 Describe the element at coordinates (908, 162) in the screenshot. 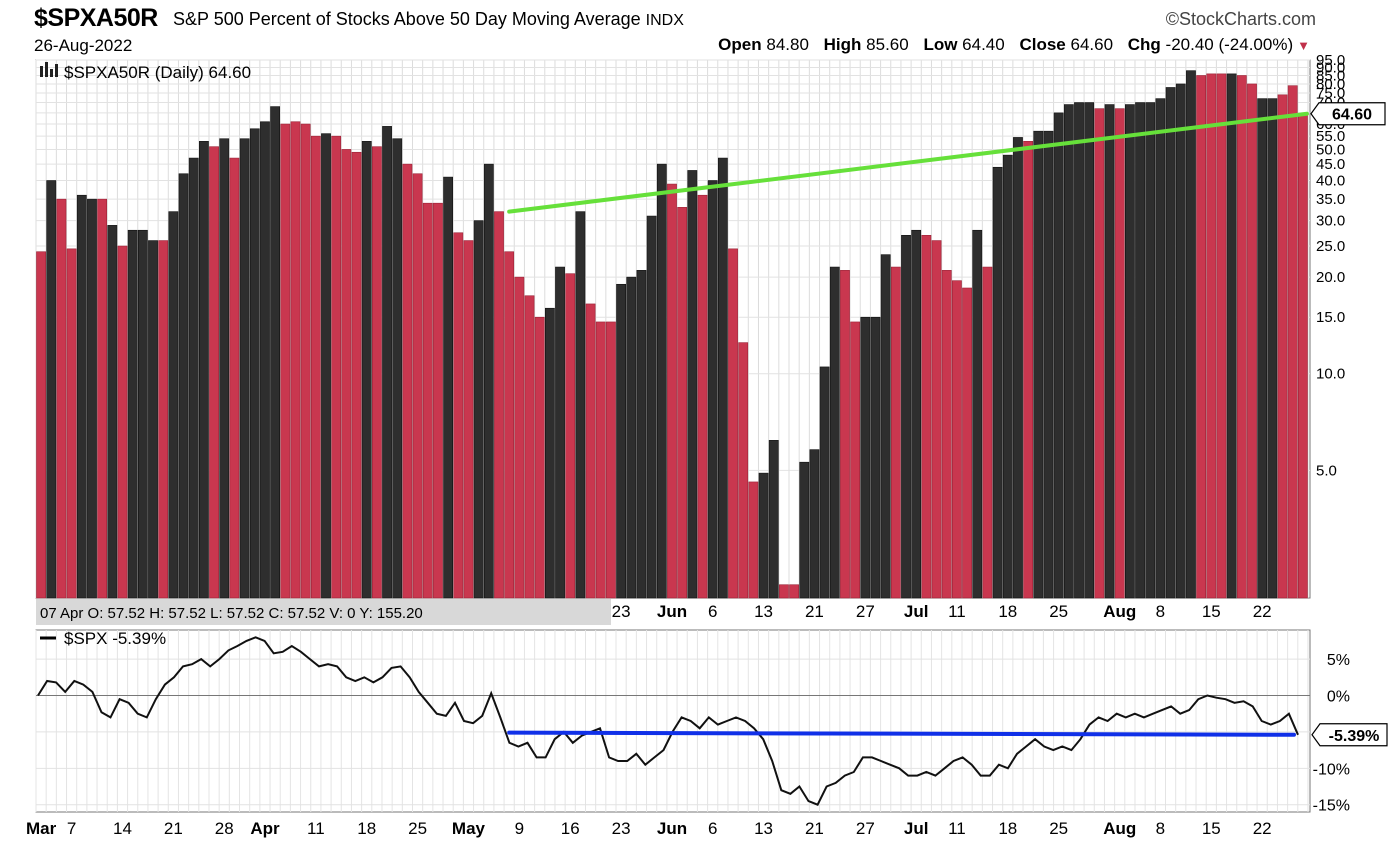

I see `upper-trendline` at that location.